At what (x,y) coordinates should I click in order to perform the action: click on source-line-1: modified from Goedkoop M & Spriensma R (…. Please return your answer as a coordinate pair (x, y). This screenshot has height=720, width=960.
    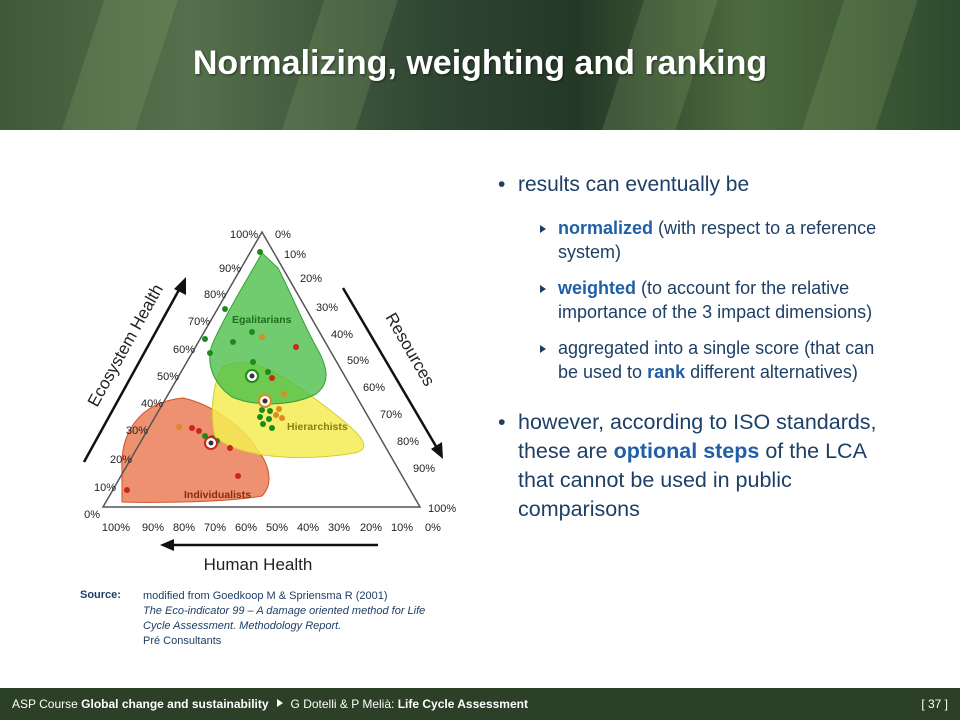
    Looking at the image, I should click on (265, 596).